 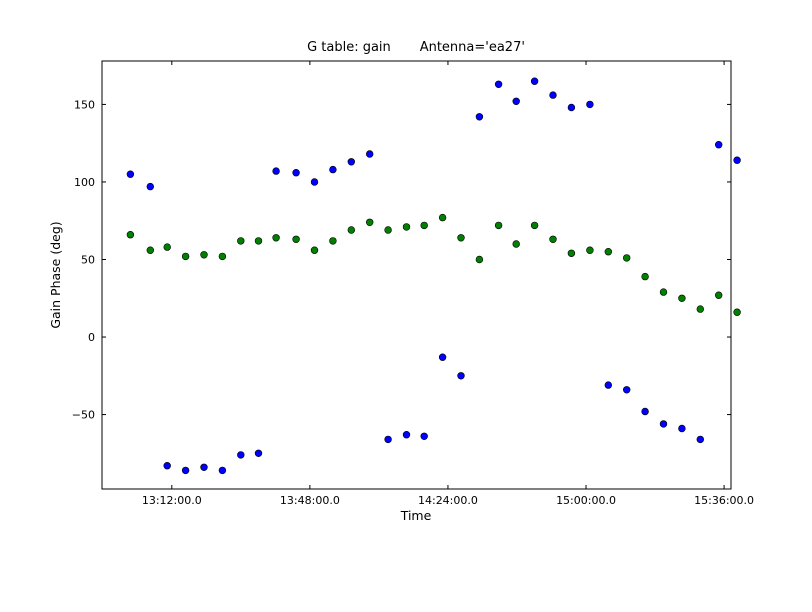 I want to click on y-axis-title: Gain Phase (deg), so click(x=55, y=274).